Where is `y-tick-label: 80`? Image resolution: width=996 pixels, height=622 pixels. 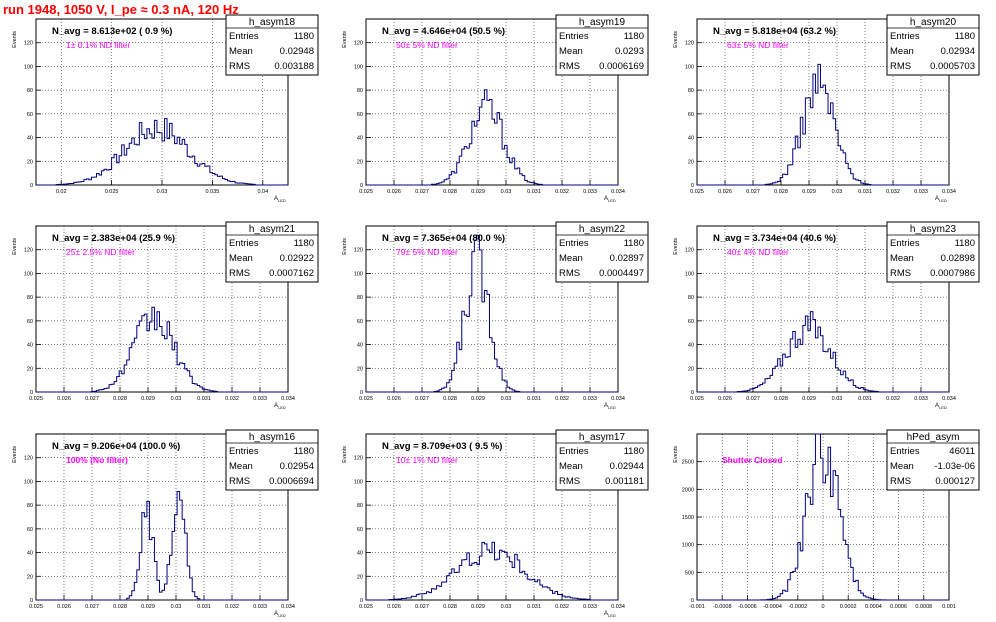 y-tick-label: 80 is located at coordinates (30, 91).